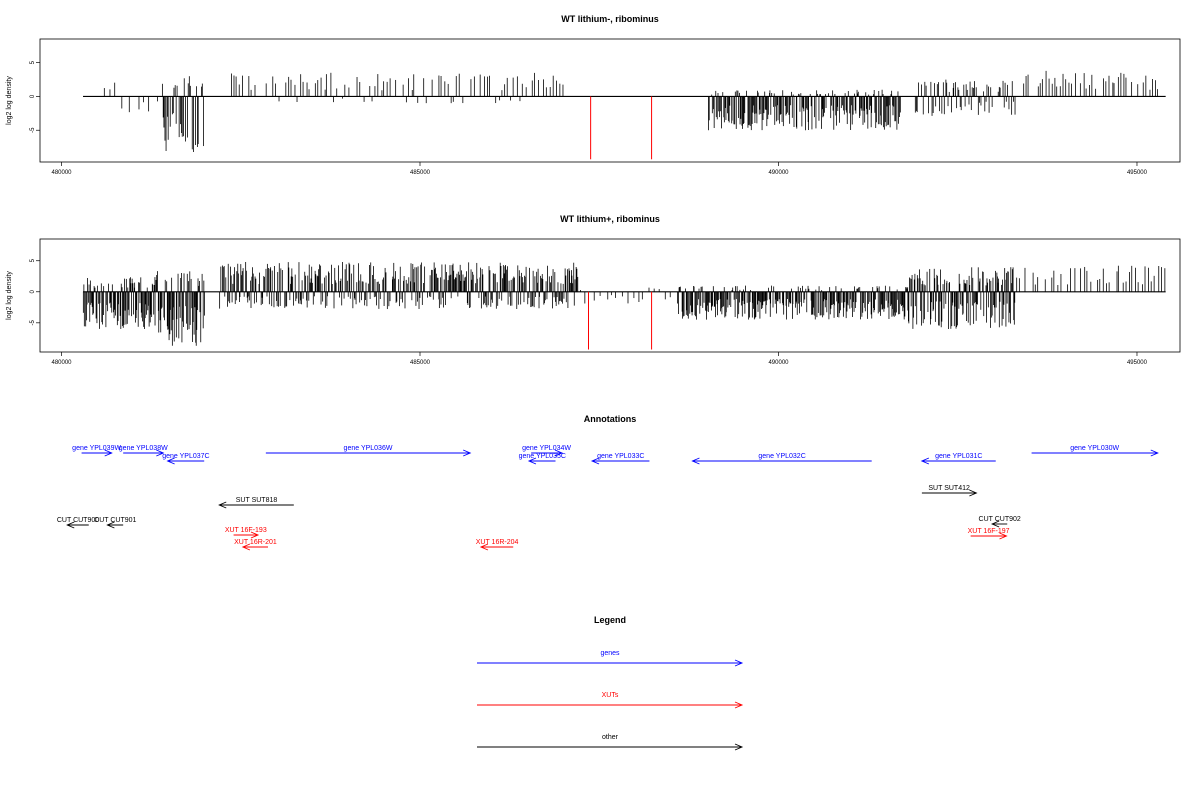  I want to click on annotation-gene: gene YPL037C, so click(186, 459).